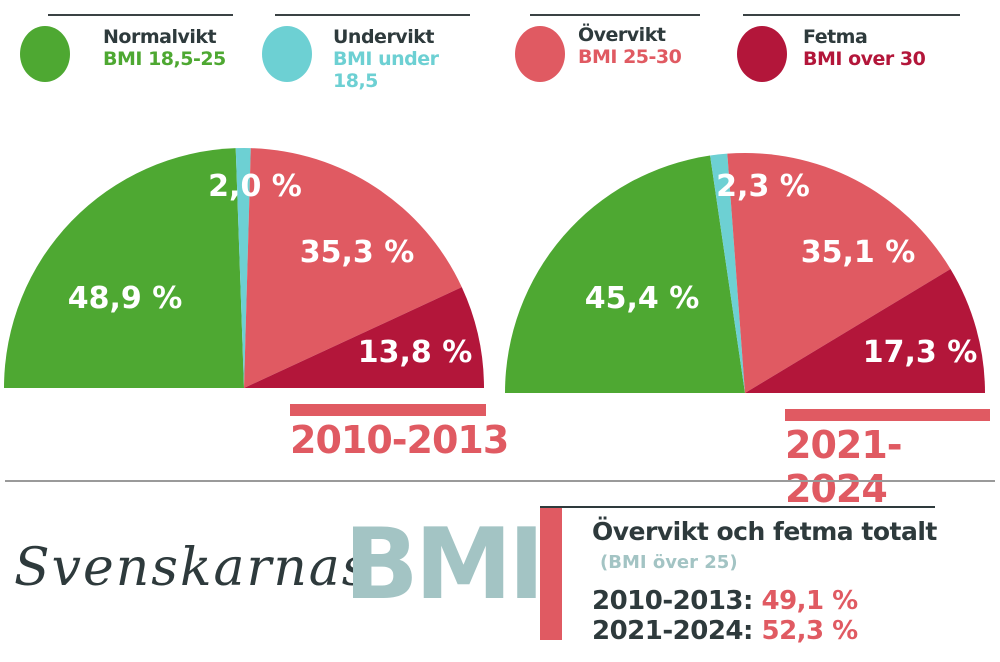 The image size is (1000, 662). What do you see at coordinates (763, 186) in the screenshot?
I see `data-label: 2,3 %` at bounding box center [763, 186].